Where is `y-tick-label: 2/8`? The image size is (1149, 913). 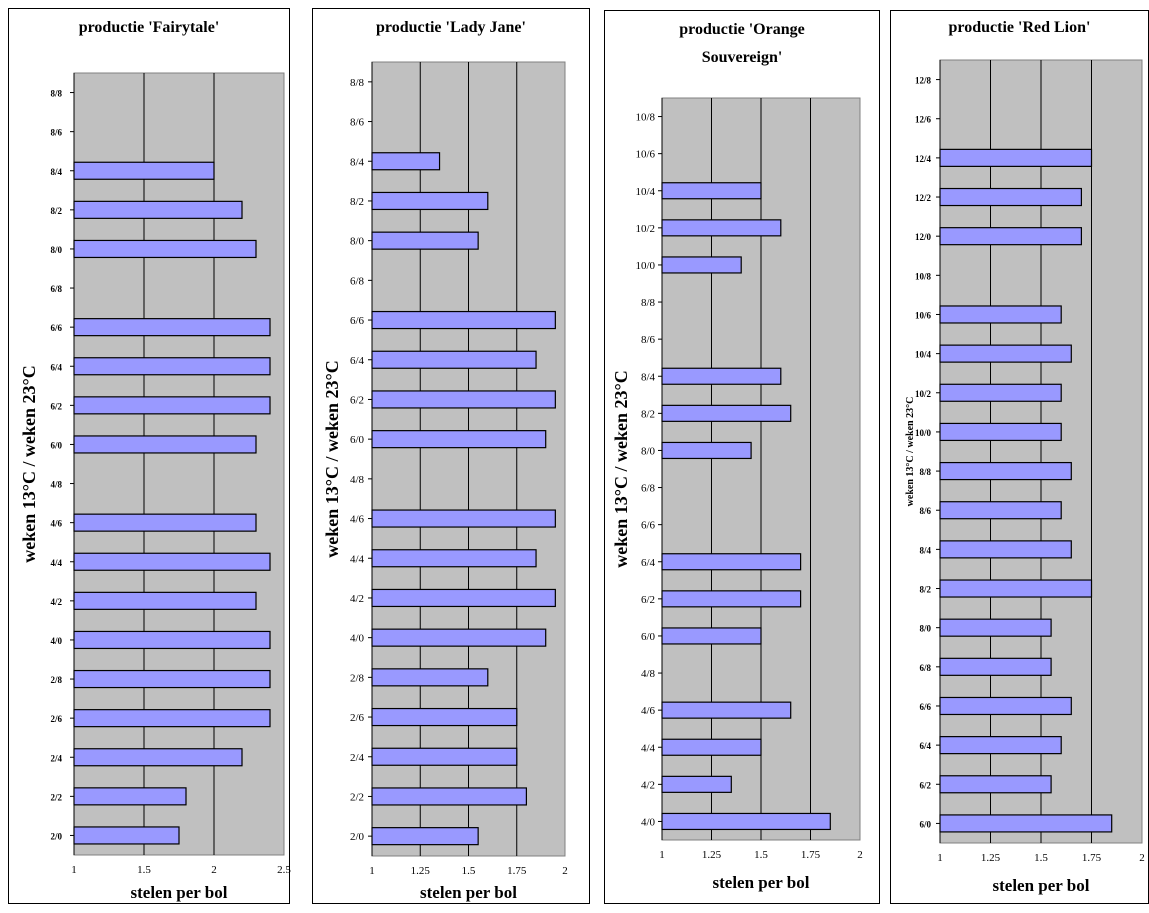
y-tick-label: 2/8 is located at coordinates (56, 680).